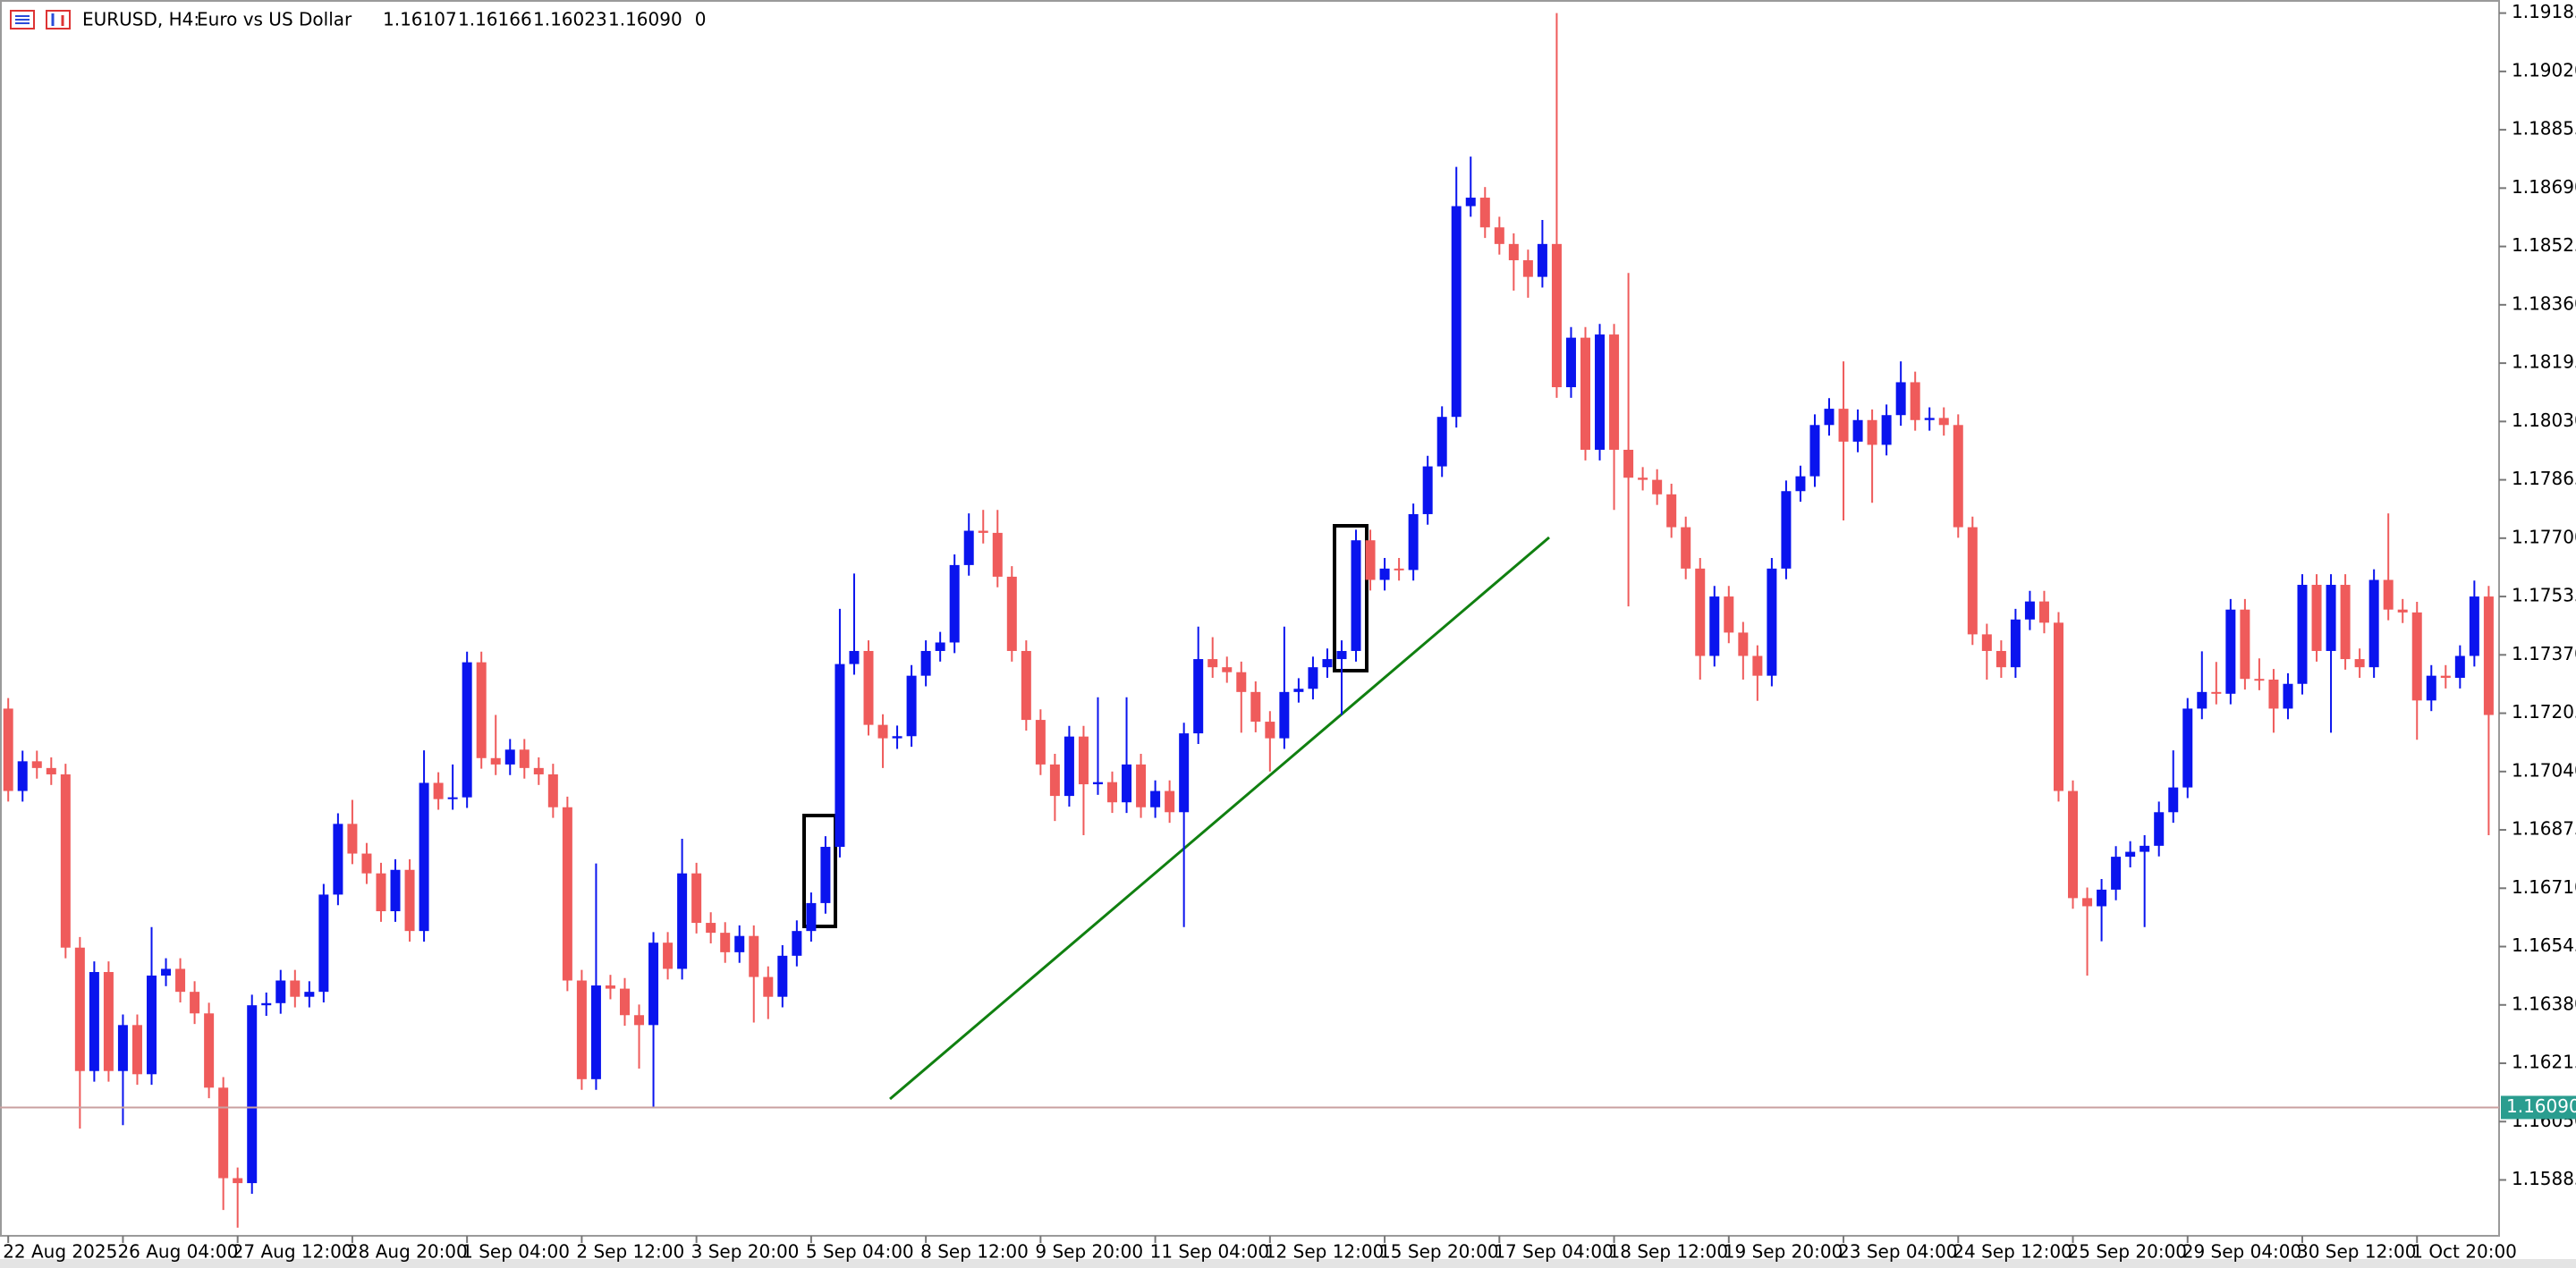 Image resolution: width=2576 pixels, height=1268 pixels. I want to click on y-tick-label: 1.16215, so click(2544, 1062).